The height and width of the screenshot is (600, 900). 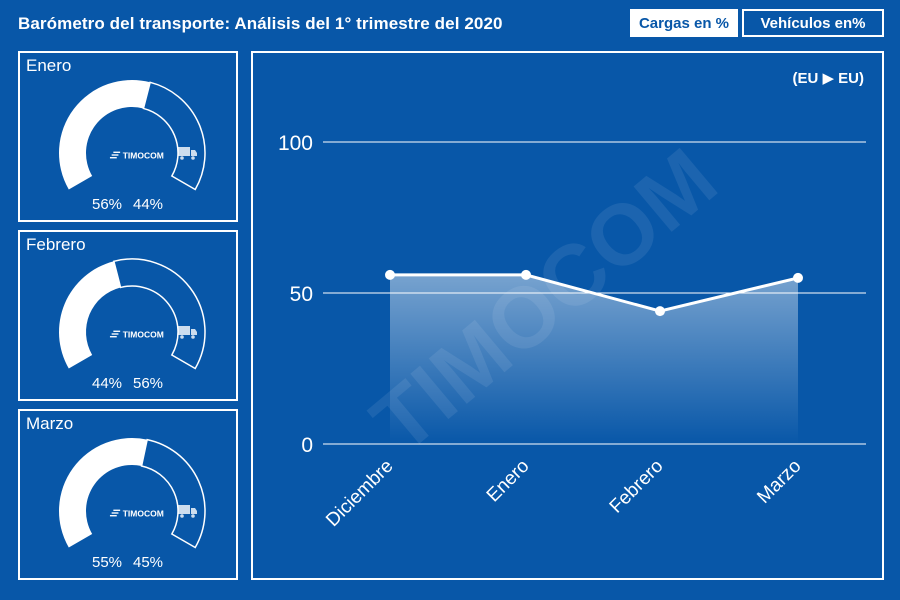 I want to click on gauge-vehiculos-value: 56%, so click(x=148, y=383).